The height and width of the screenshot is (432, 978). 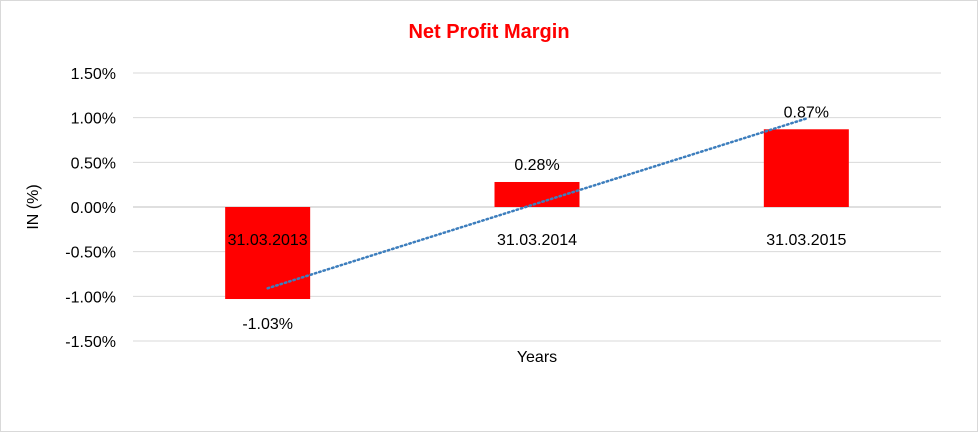 I want to click on y-tick-label: -0.50%, so click(x=90, y=253).